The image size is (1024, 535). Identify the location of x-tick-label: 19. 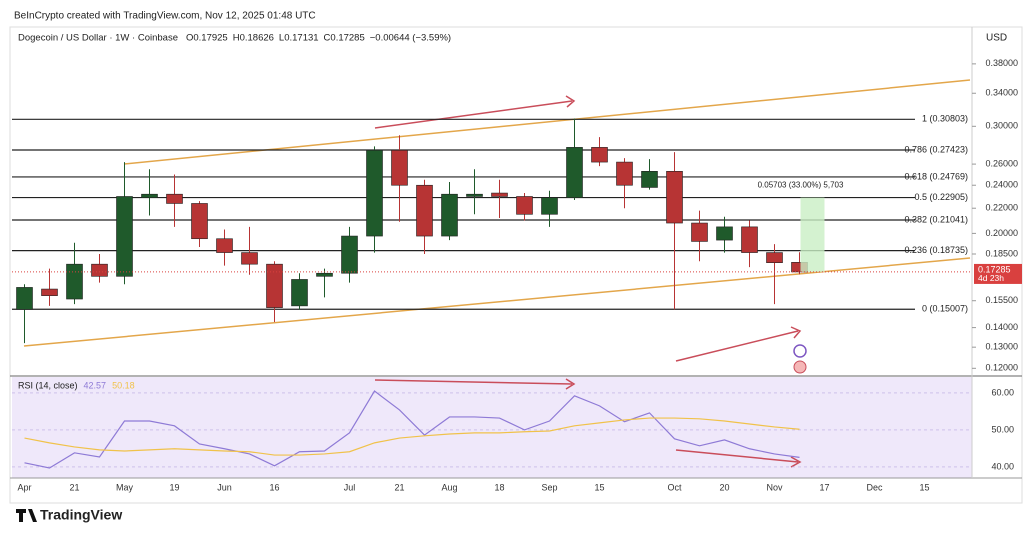
(174, 487).